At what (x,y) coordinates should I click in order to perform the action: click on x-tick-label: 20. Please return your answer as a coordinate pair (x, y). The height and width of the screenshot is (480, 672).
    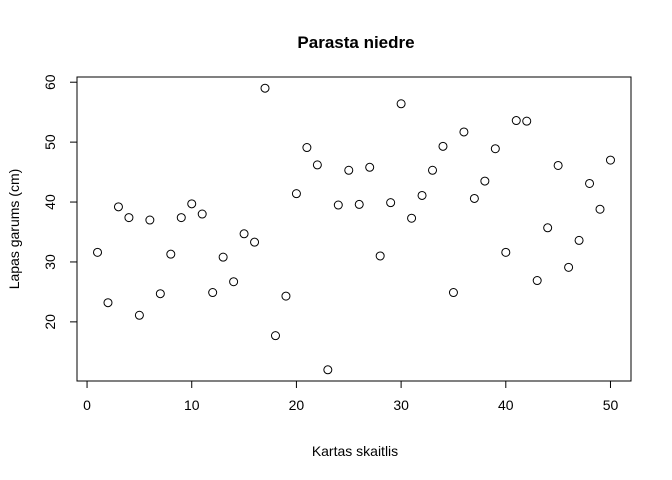
    Looking at the image, I should click on (297, 405).